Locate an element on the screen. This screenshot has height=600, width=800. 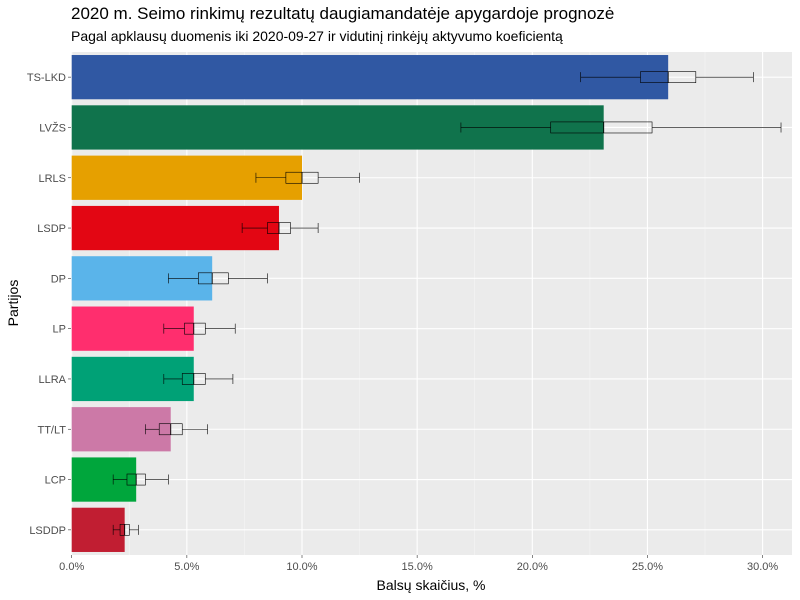
y-tick-label: LVŽS is located at coordinates (52, 127).